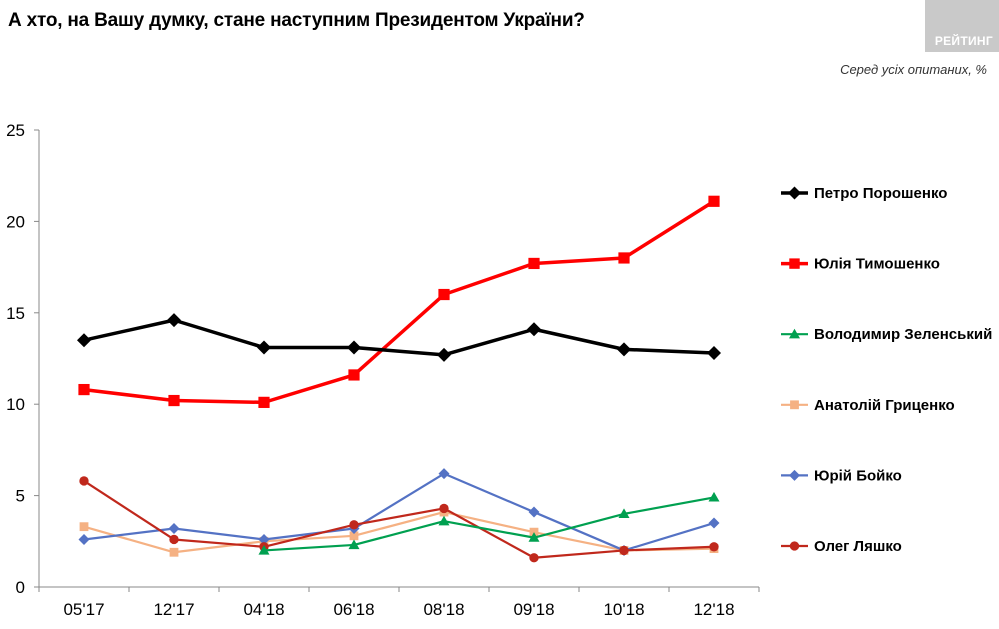  I want to click on legend-entry: Петро Порошенко, so click(864, 193).